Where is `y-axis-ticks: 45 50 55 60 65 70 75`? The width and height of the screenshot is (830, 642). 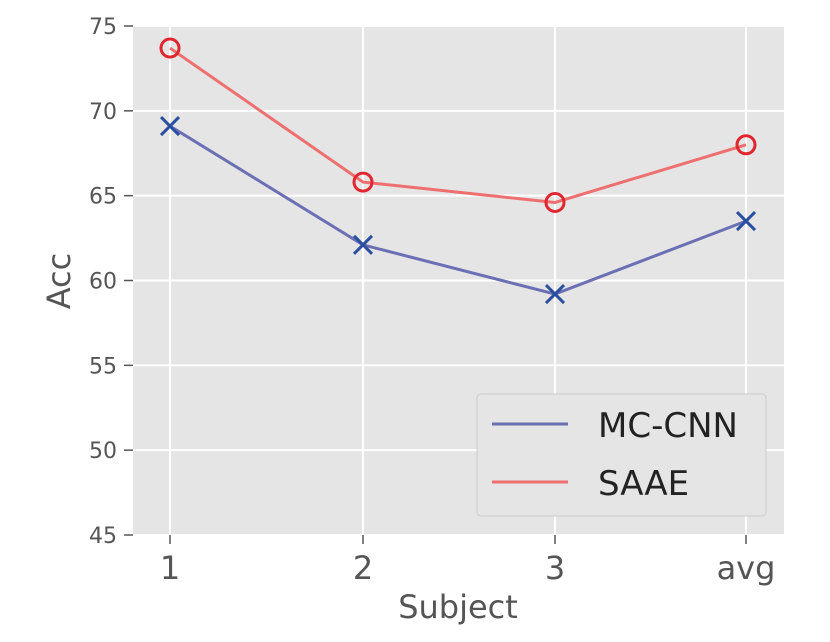
y-axis-ticks: 45 50 55 60 65 70 75 is located at coordinates (111, 282).